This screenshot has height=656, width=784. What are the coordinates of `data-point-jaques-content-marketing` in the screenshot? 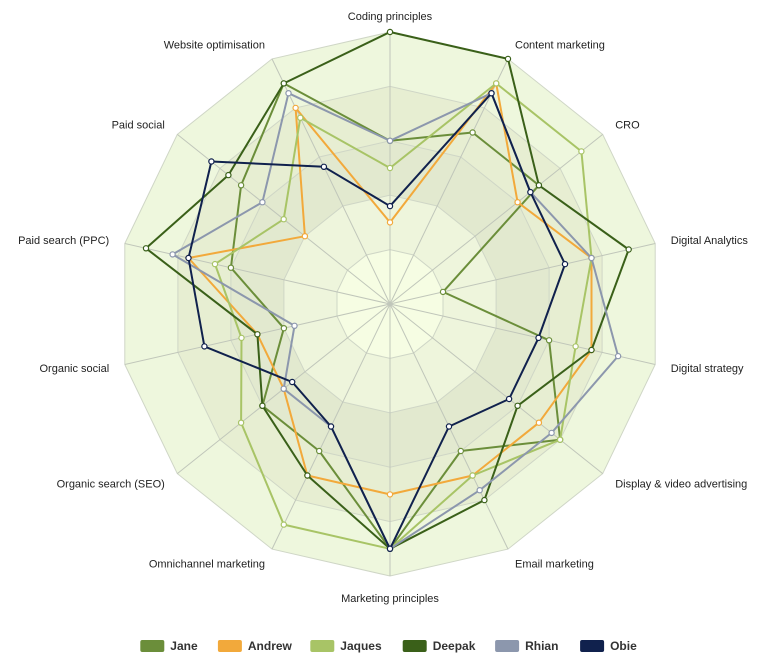 It's located at (496, 83).